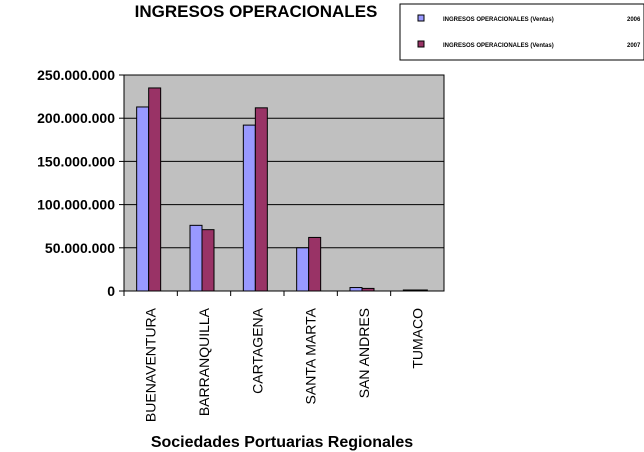 The width and height of the screenshot is (644, 452). I want to click on legend-year: 2007, so click(634, 46).